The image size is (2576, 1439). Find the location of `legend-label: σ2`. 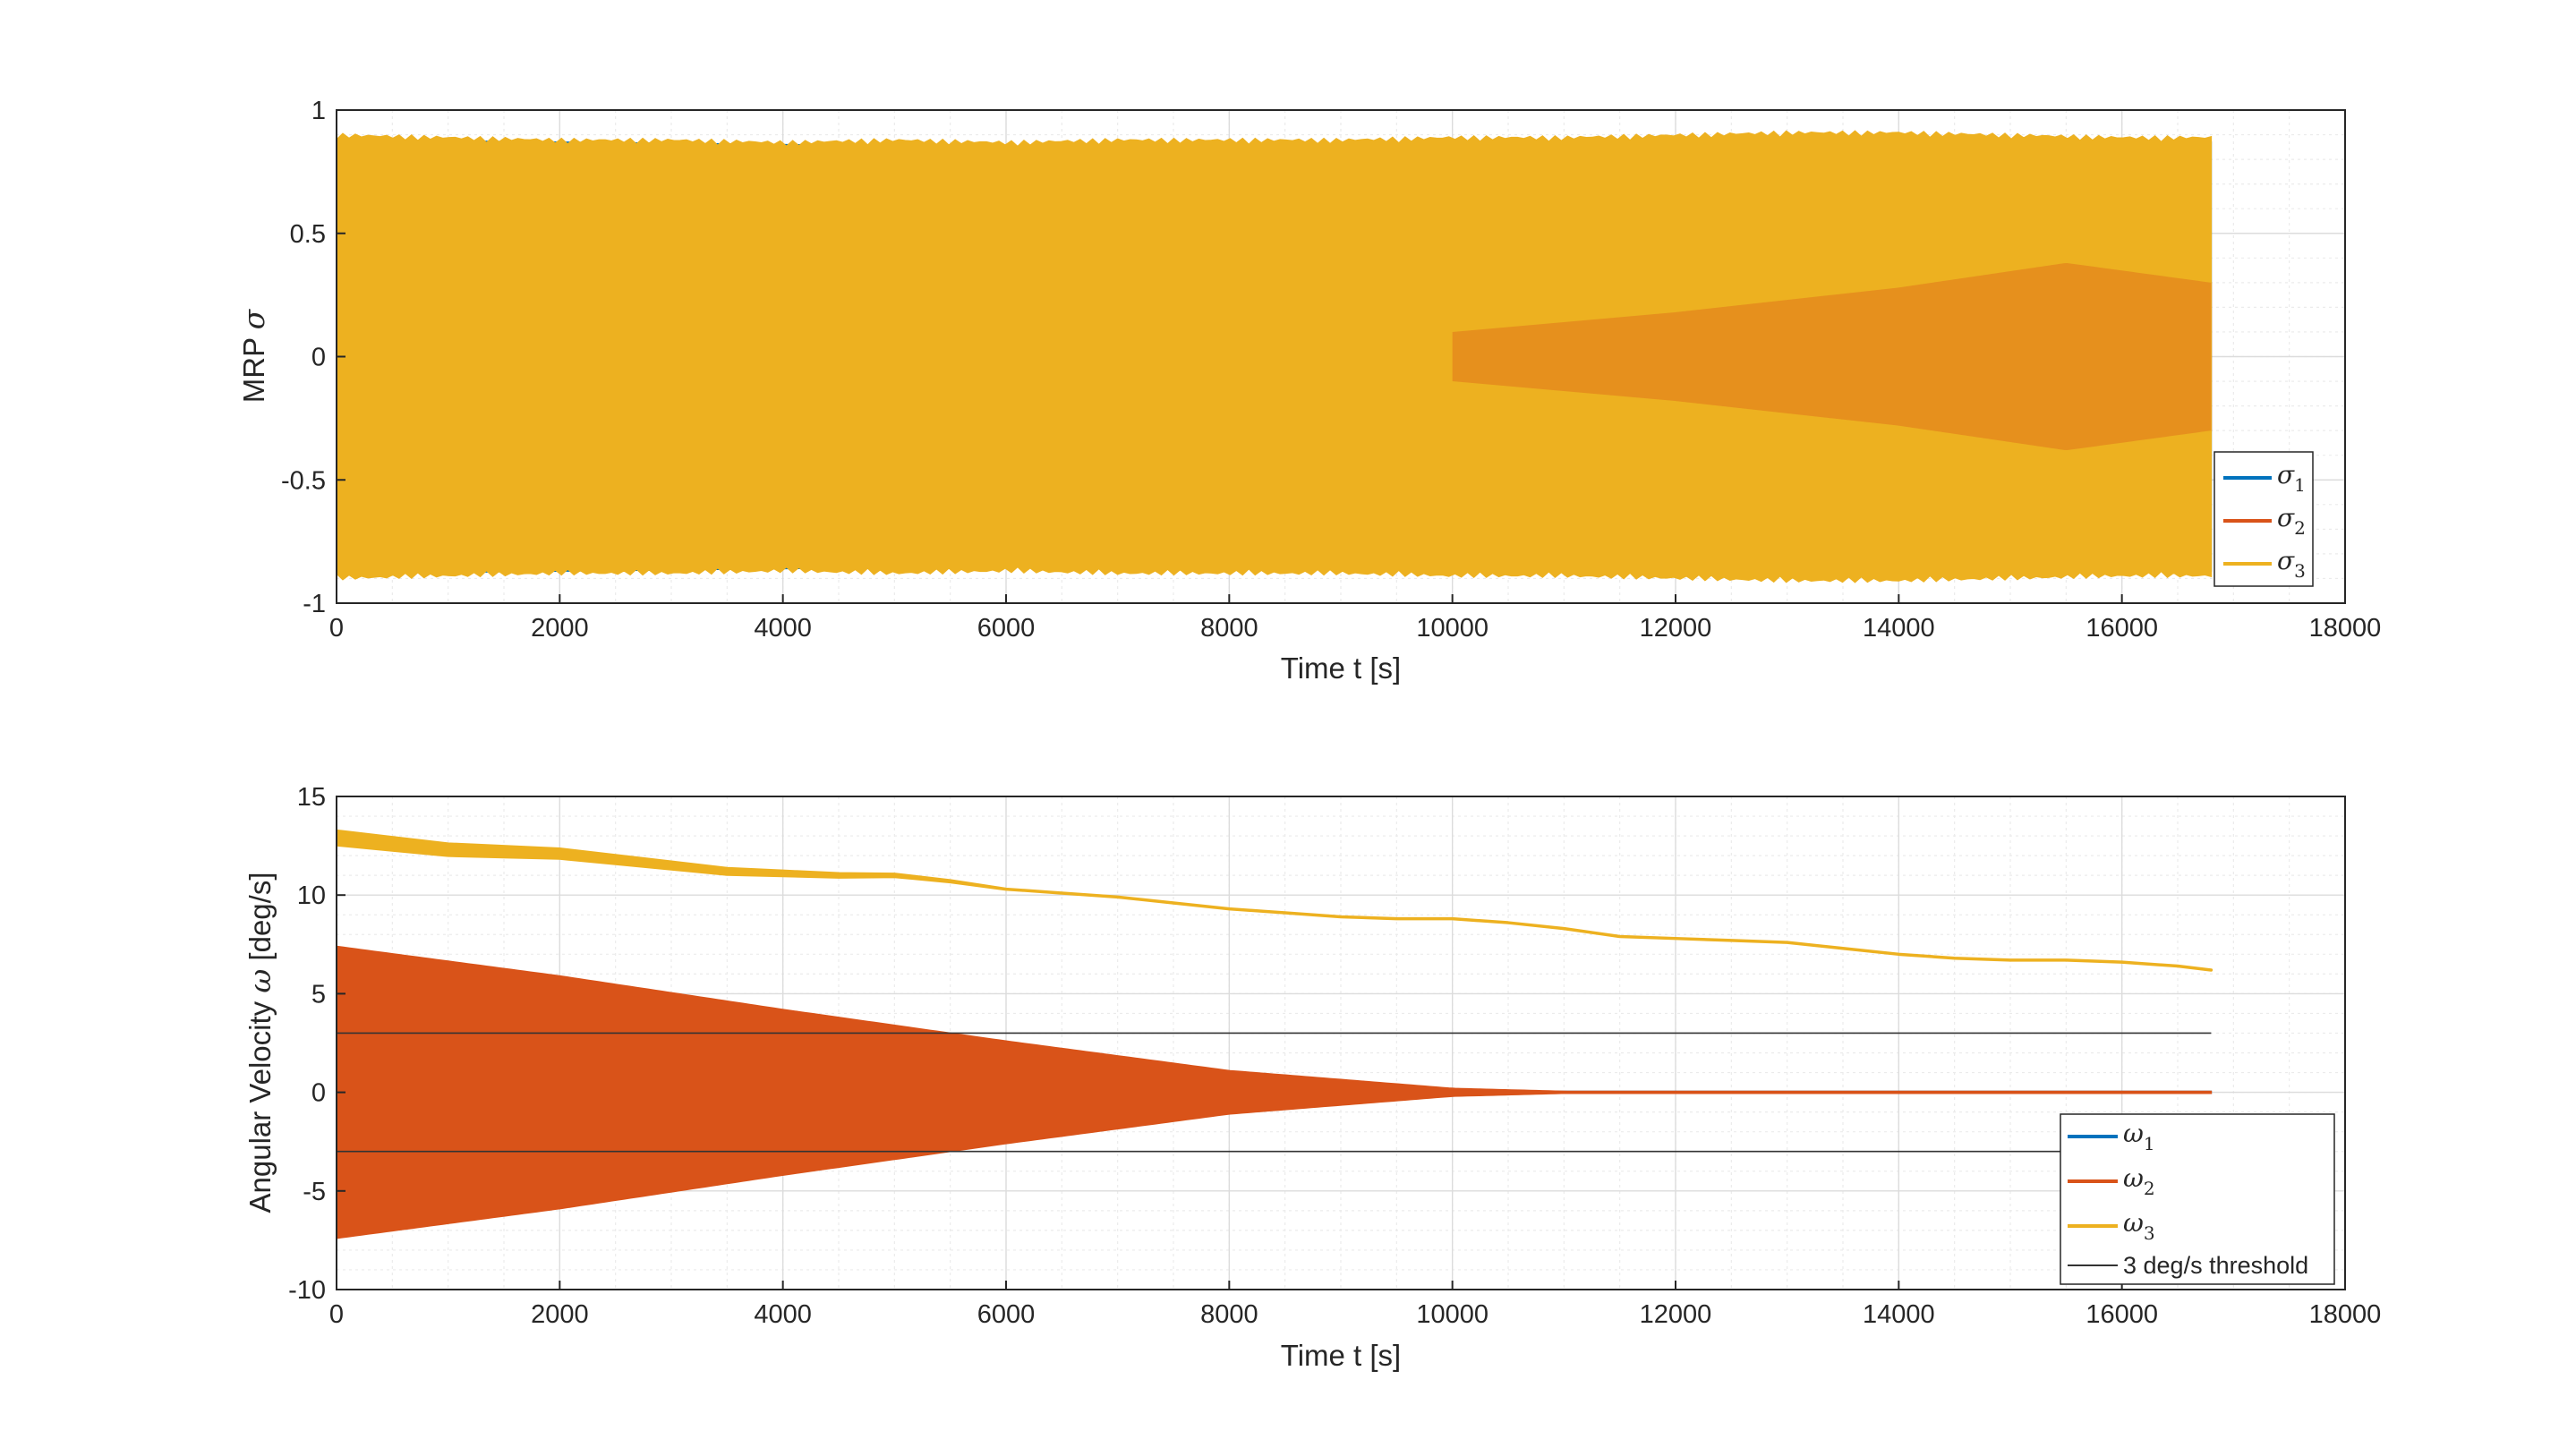

legend-label: σ2 is located at coordinates (2291, 521).